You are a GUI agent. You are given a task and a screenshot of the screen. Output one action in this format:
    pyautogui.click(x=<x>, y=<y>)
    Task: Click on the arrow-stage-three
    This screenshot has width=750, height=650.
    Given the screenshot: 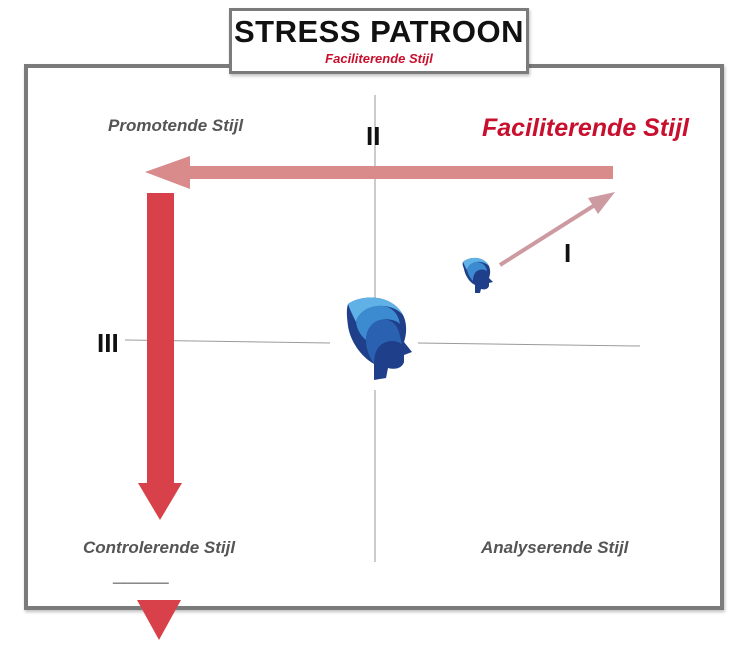 What is the action you would take?
    pyautogui.click(x=160, y=356)
    